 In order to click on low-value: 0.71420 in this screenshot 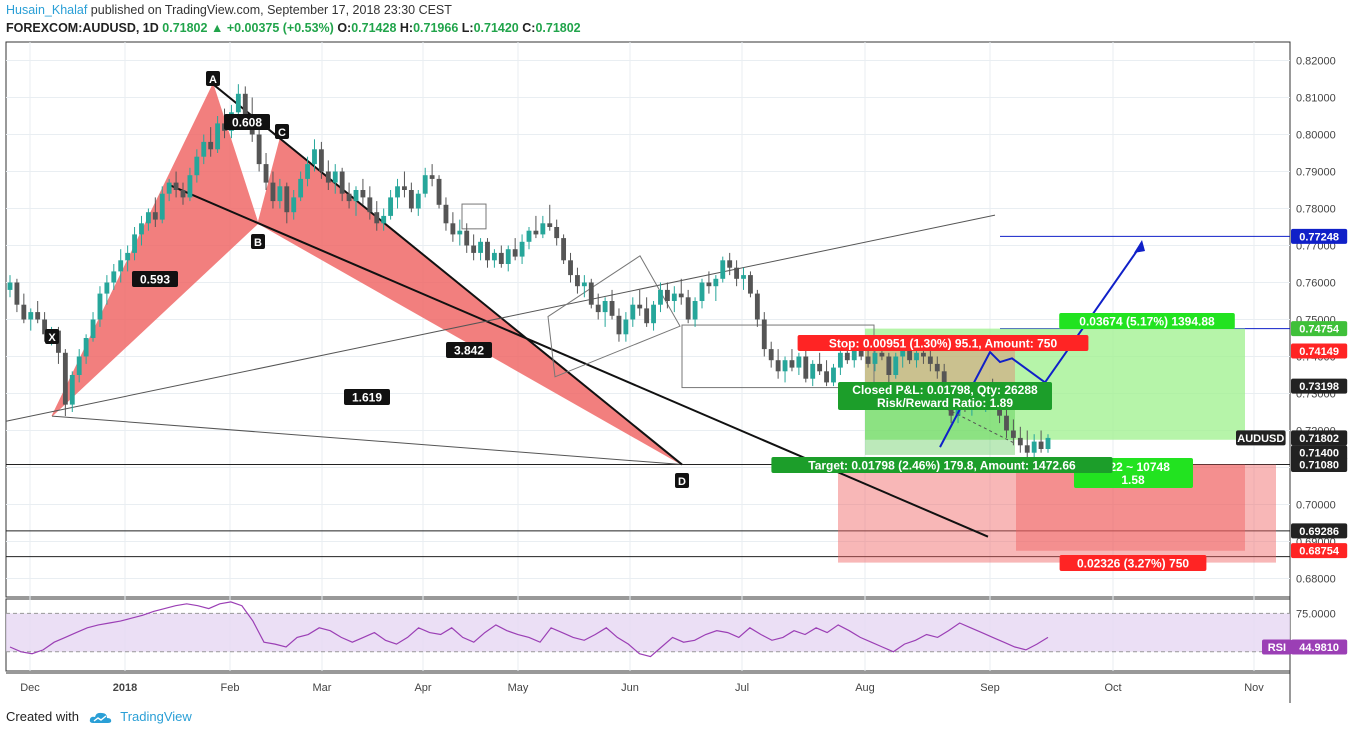, I will do `click(496, 28)`.